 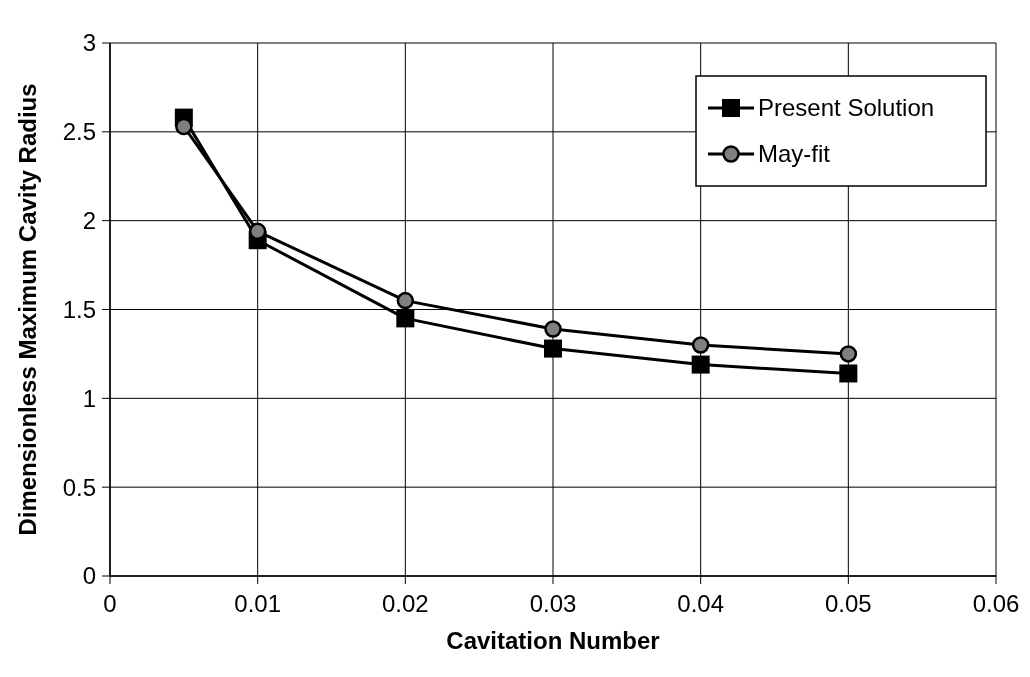 What do you see at coordinates (89, 576) in the screenshot?
I see `y-tick-label: 0` at bounding box center [89, 576].